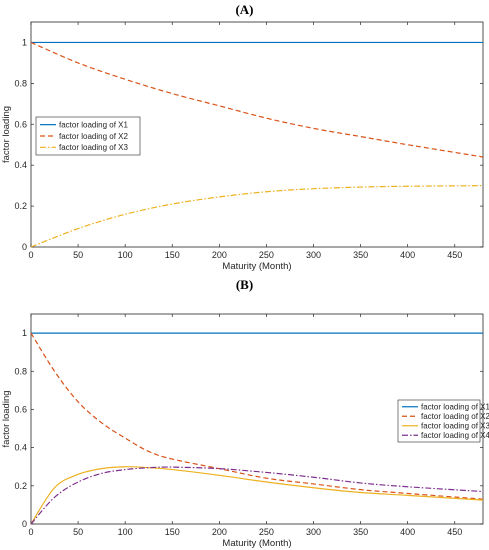 This screenshot has width=489, height=550. What do you see at coordinates (454, 255) in the screenshot?
I see `chart-0-x-tick-label: 450` at bounding box center [454, 255].